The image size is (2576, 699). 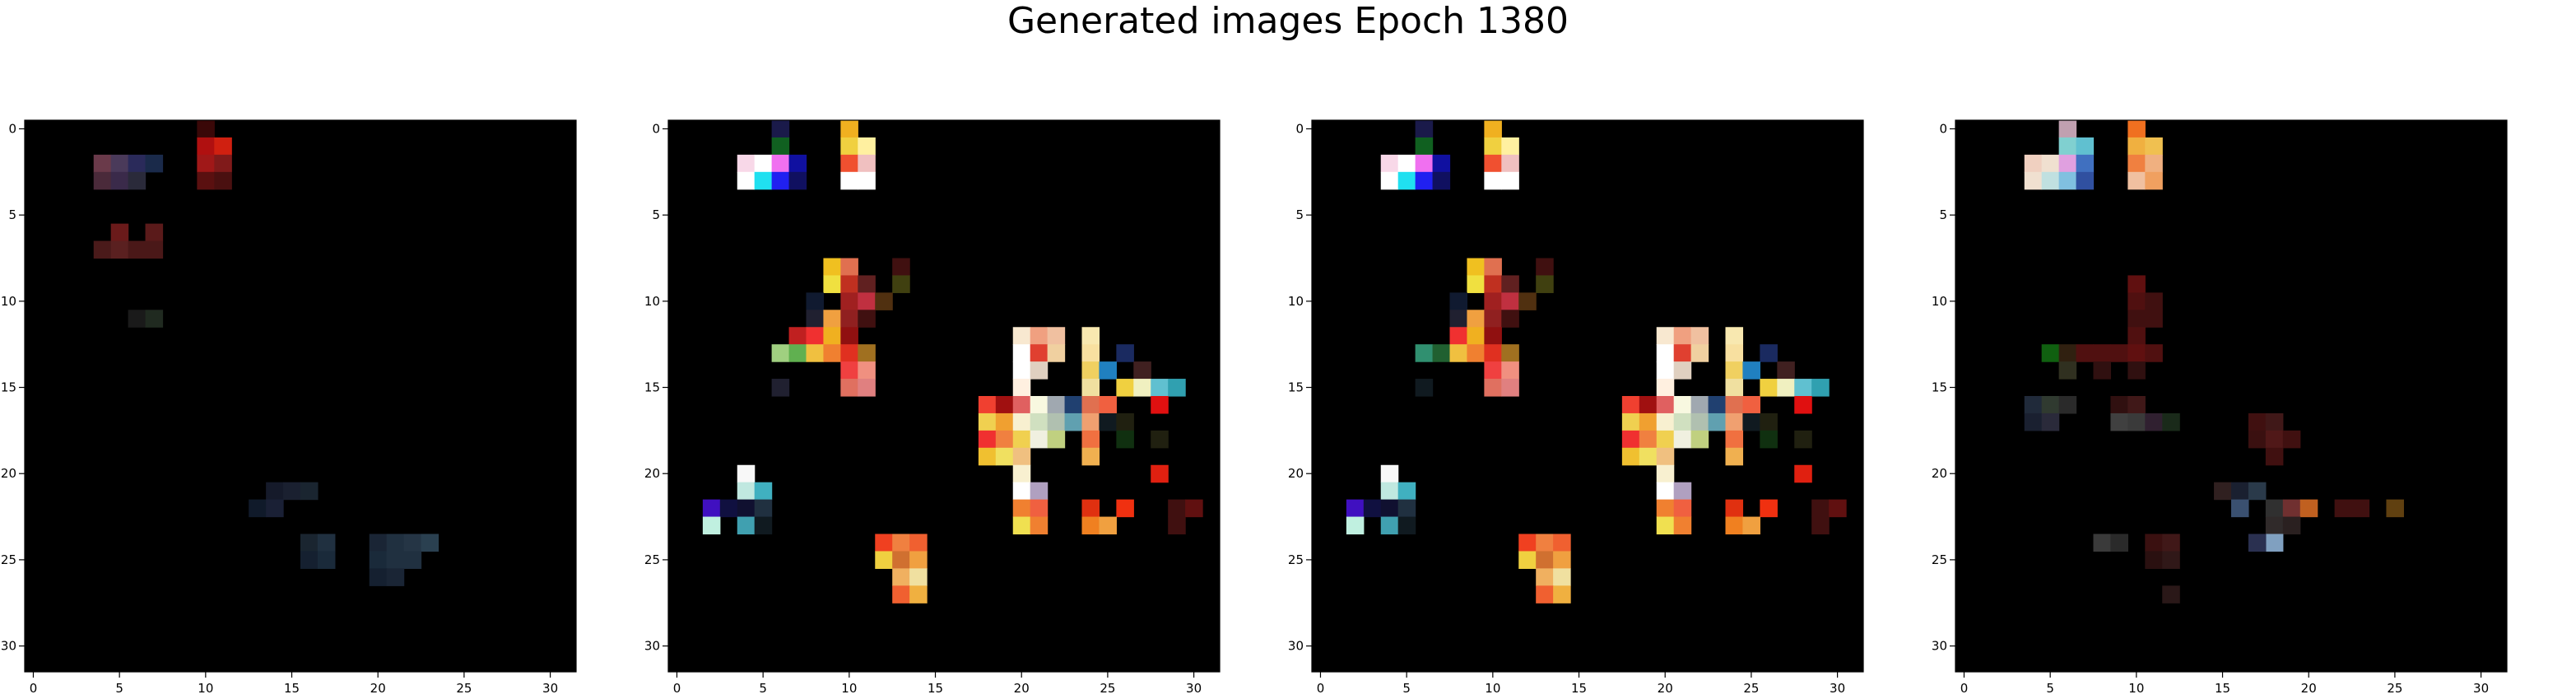 I want to click on x-tick-label: 15, so click(x=935, y=688).